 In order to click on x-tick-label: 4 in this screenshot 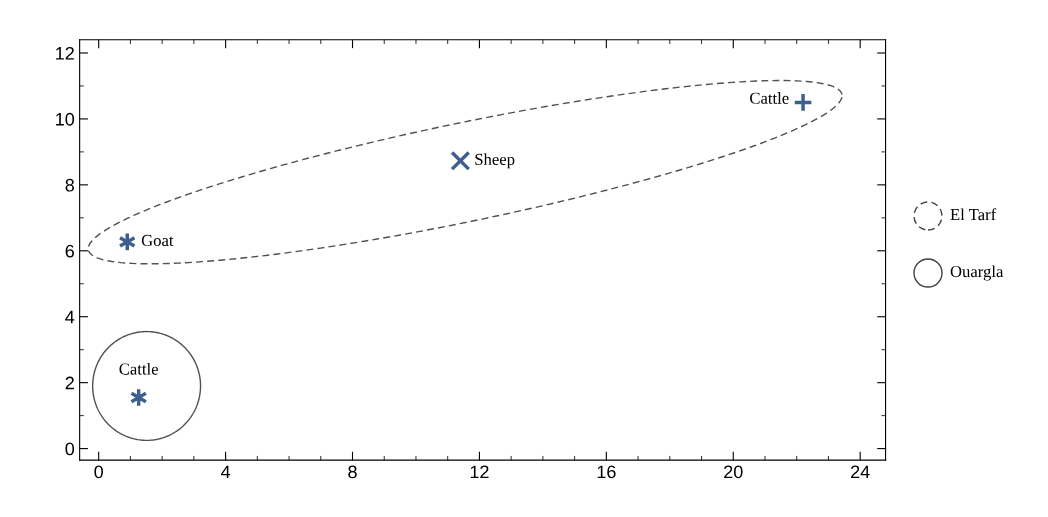, I will do `click(225, 472)`.